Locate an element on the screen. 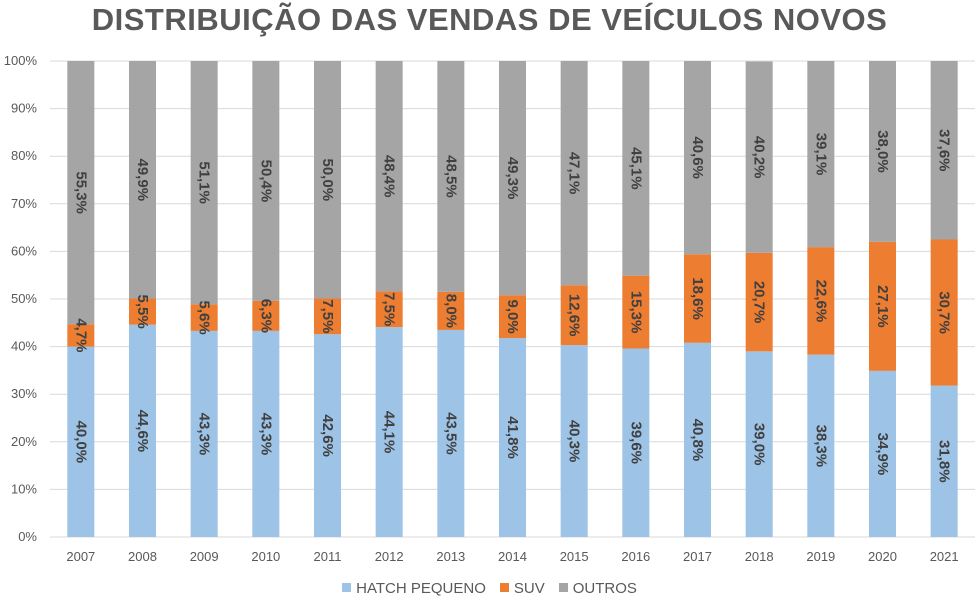 The image size is (979, 606). x-tick-label: 2011 is located at coordinates (328, 556).